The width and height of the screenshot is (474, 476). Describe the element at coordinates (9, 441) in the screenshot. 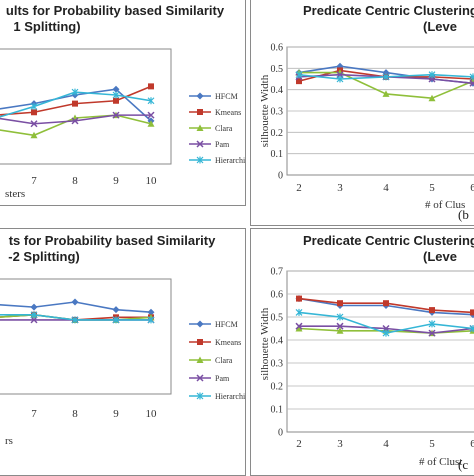

I see `x-axis-label: rs` at that location.